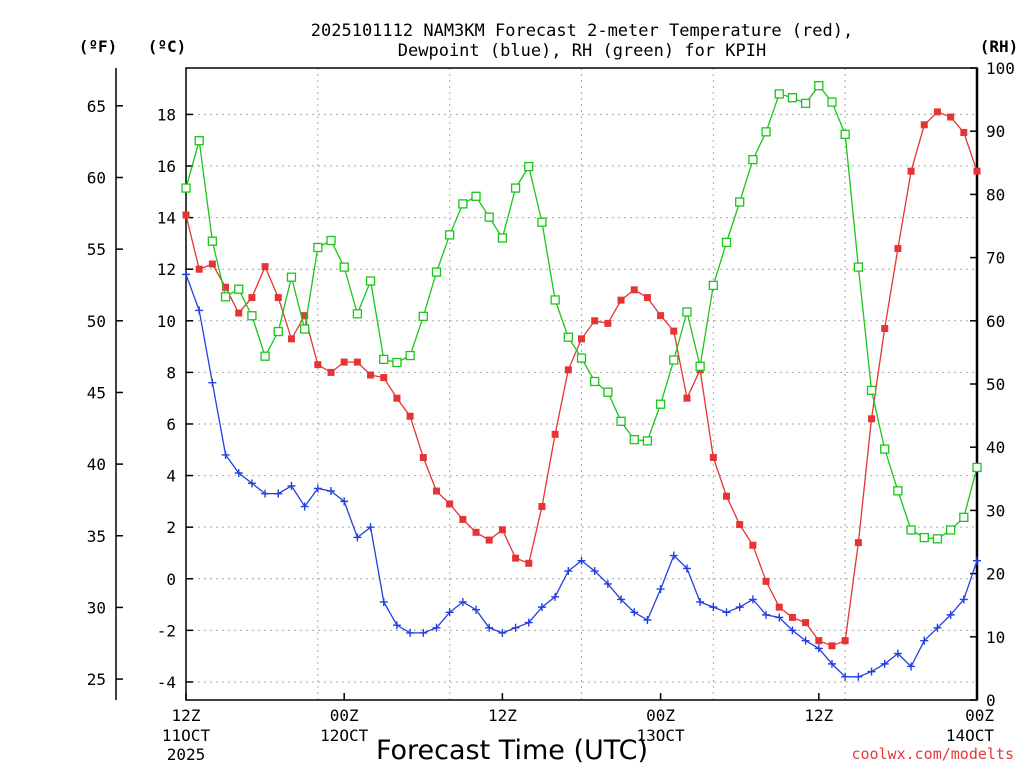 The height and width of the screenshot is (768, 1024). I want to click on x-axis-label: Forecast Time (UTC), so click(512, 750).